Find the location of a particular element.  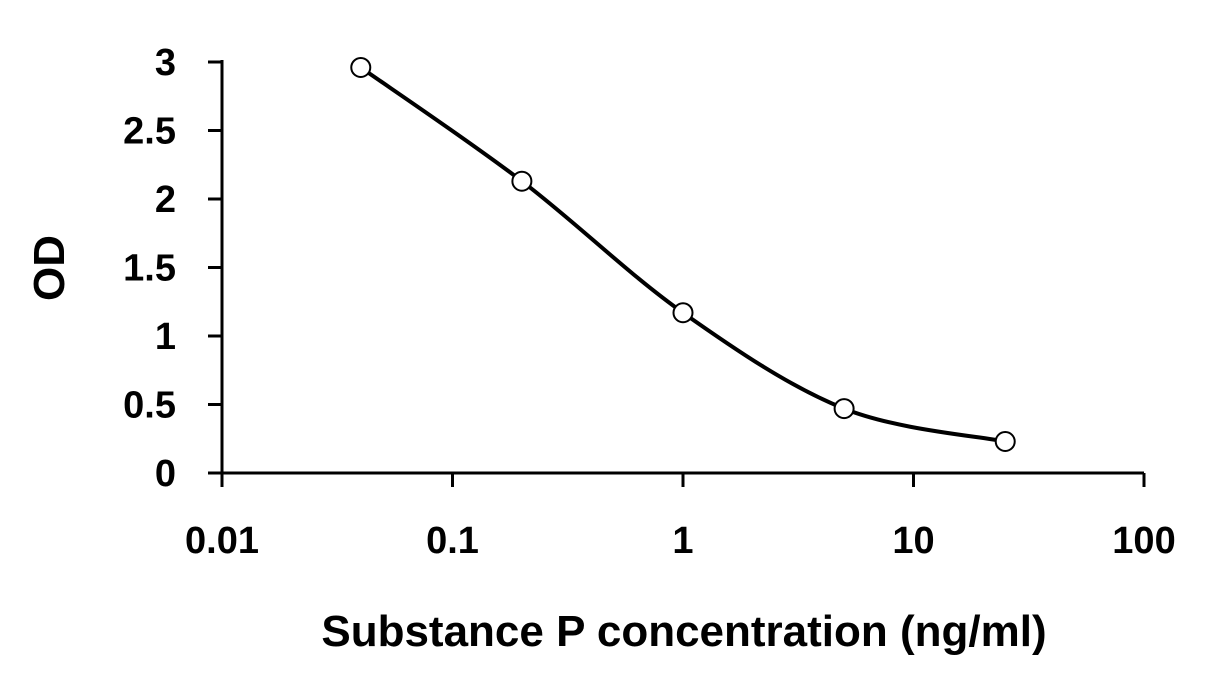

x-tick-label: 1 is located at coordinates (682, 541).